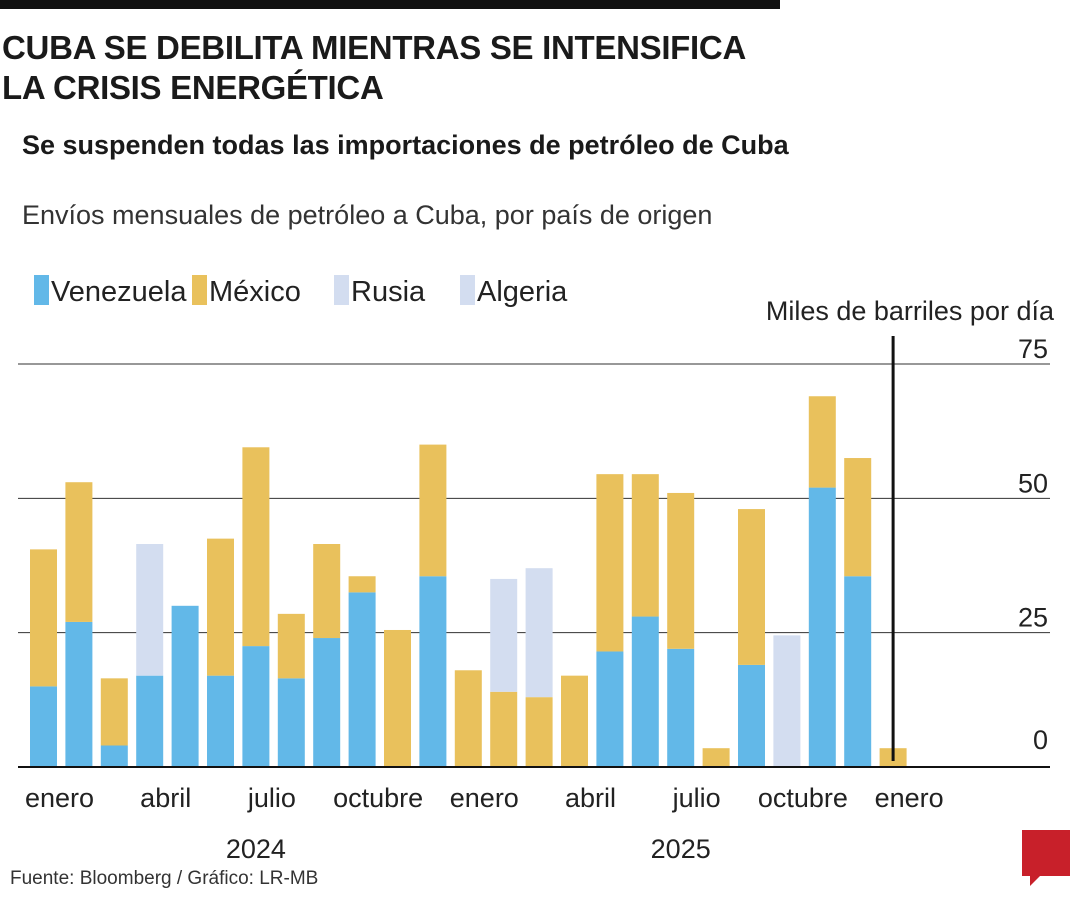 The image size is (1080, 900). What do you see at coordinates (1033, 483) in the screenshot?
I see `y-tick-label: 50` at bounding box center [1033, 483].